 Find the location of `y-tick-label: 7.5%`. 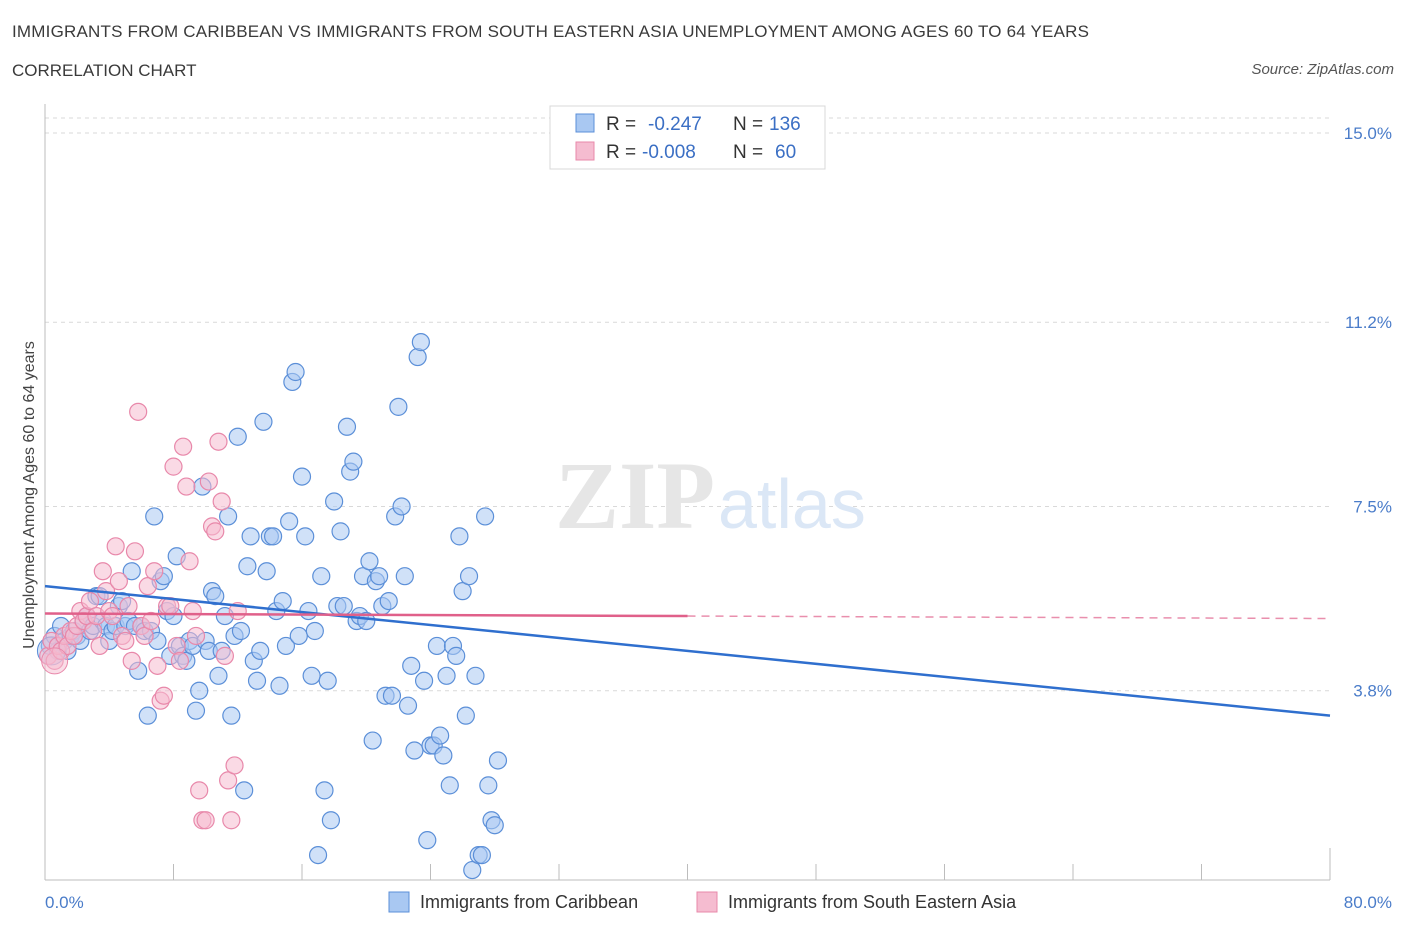

y-tick-label: 7.5% is located at coordinates (1372, 506).